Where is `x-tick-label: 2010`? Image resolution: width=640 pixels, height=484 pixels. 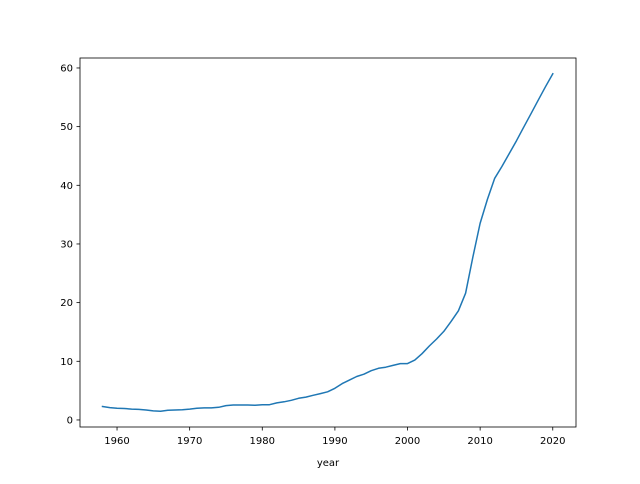
x-tick-label: 2010 is located at coordinates (479, 441).